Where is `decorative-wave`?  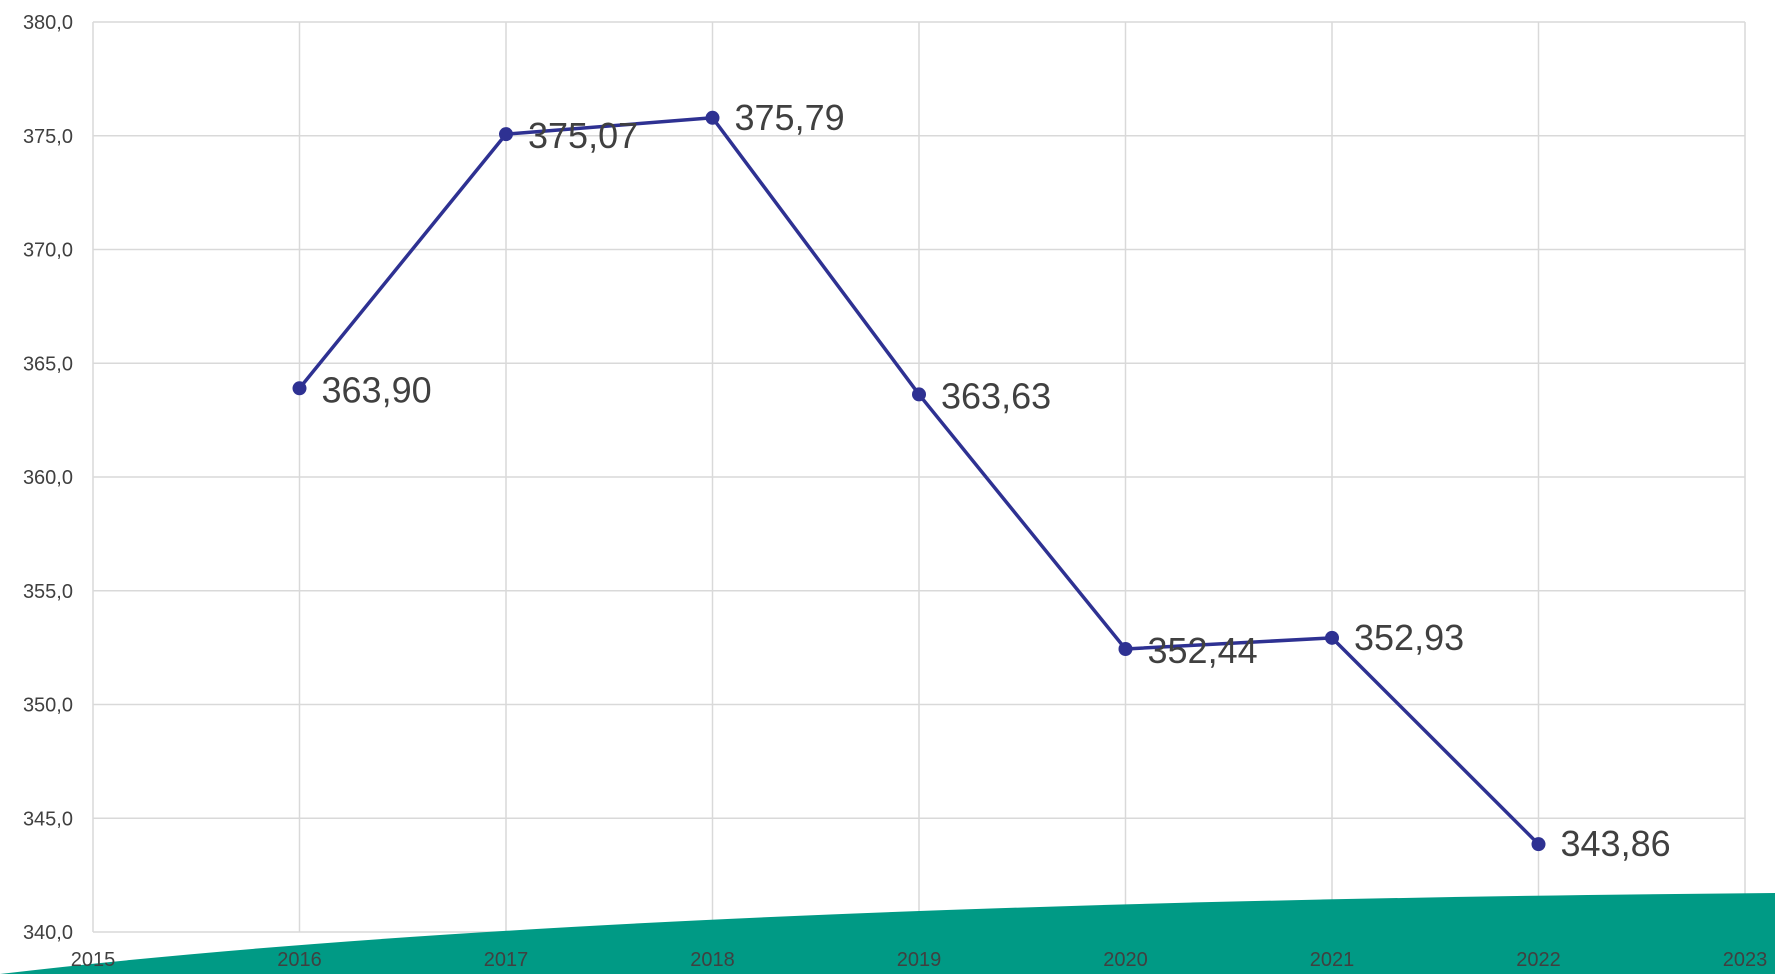
decorative-wave is located at coordinates (887, 933).